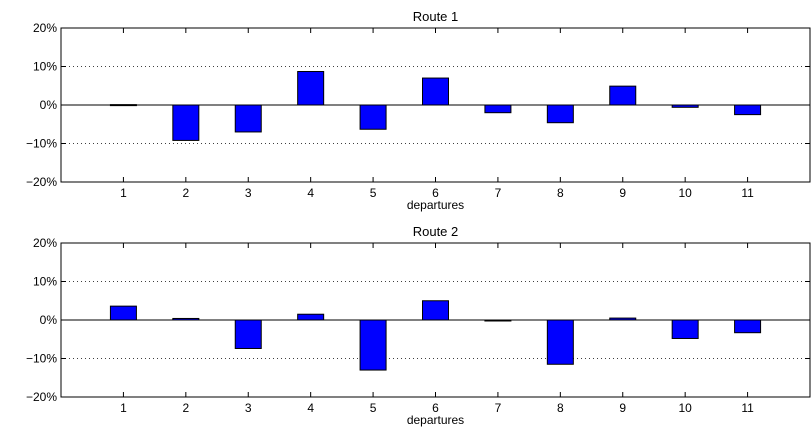 The image size is (811, 427). Describe the element at coordinates (436, 231) in the screenshot. I see `chart-title: Route 2` at that location.